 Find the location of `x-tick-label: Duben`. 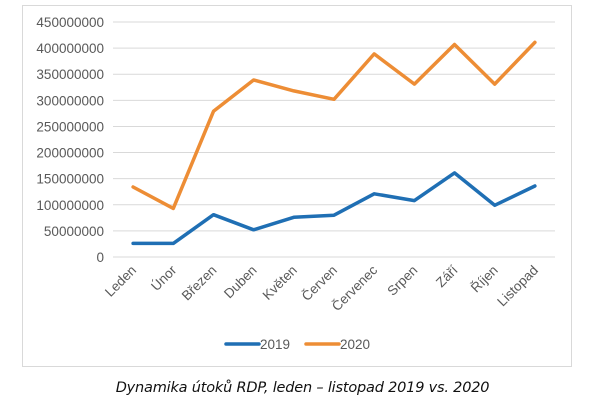

x-tick-label: Duben is located at coordinates (240, 282).